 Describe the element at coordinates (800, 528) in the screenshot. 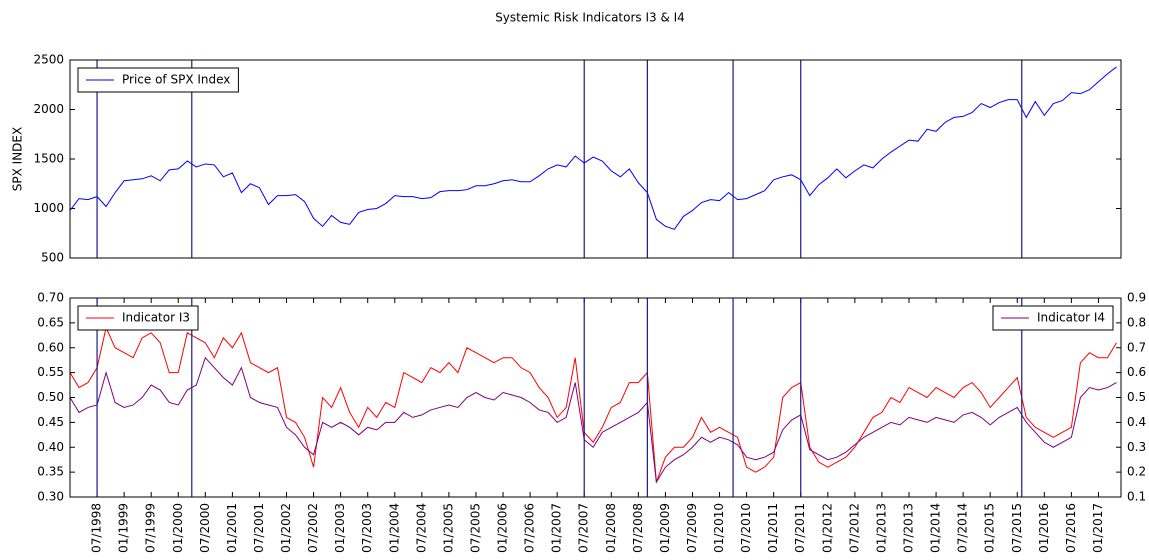

I see `x-tick-label: 07/2011` at that location.